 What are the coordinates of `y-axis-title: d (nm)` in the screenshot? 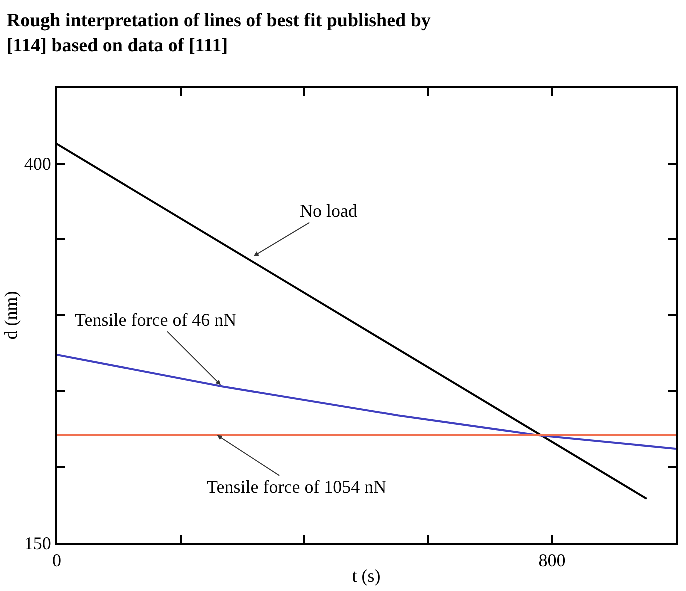 It's located at (11, 315).